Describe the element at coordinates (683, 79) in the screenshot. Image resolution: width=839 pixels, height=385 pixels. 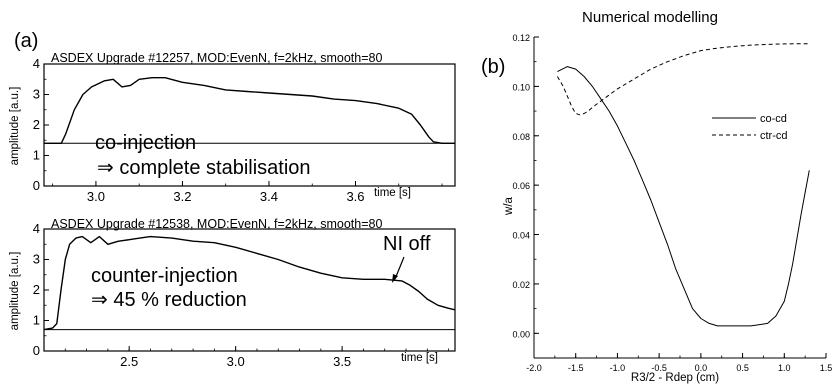
I see `chart-2-series-ctr-cd-line` at that location.